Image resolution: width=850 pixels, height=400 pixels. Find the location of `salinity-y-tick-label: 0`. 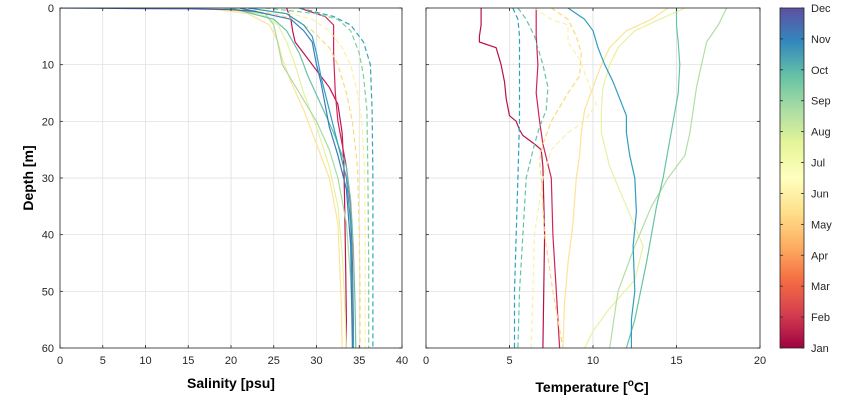

salinity-y-tick-label: 0 is located at coordinates (51, 9).